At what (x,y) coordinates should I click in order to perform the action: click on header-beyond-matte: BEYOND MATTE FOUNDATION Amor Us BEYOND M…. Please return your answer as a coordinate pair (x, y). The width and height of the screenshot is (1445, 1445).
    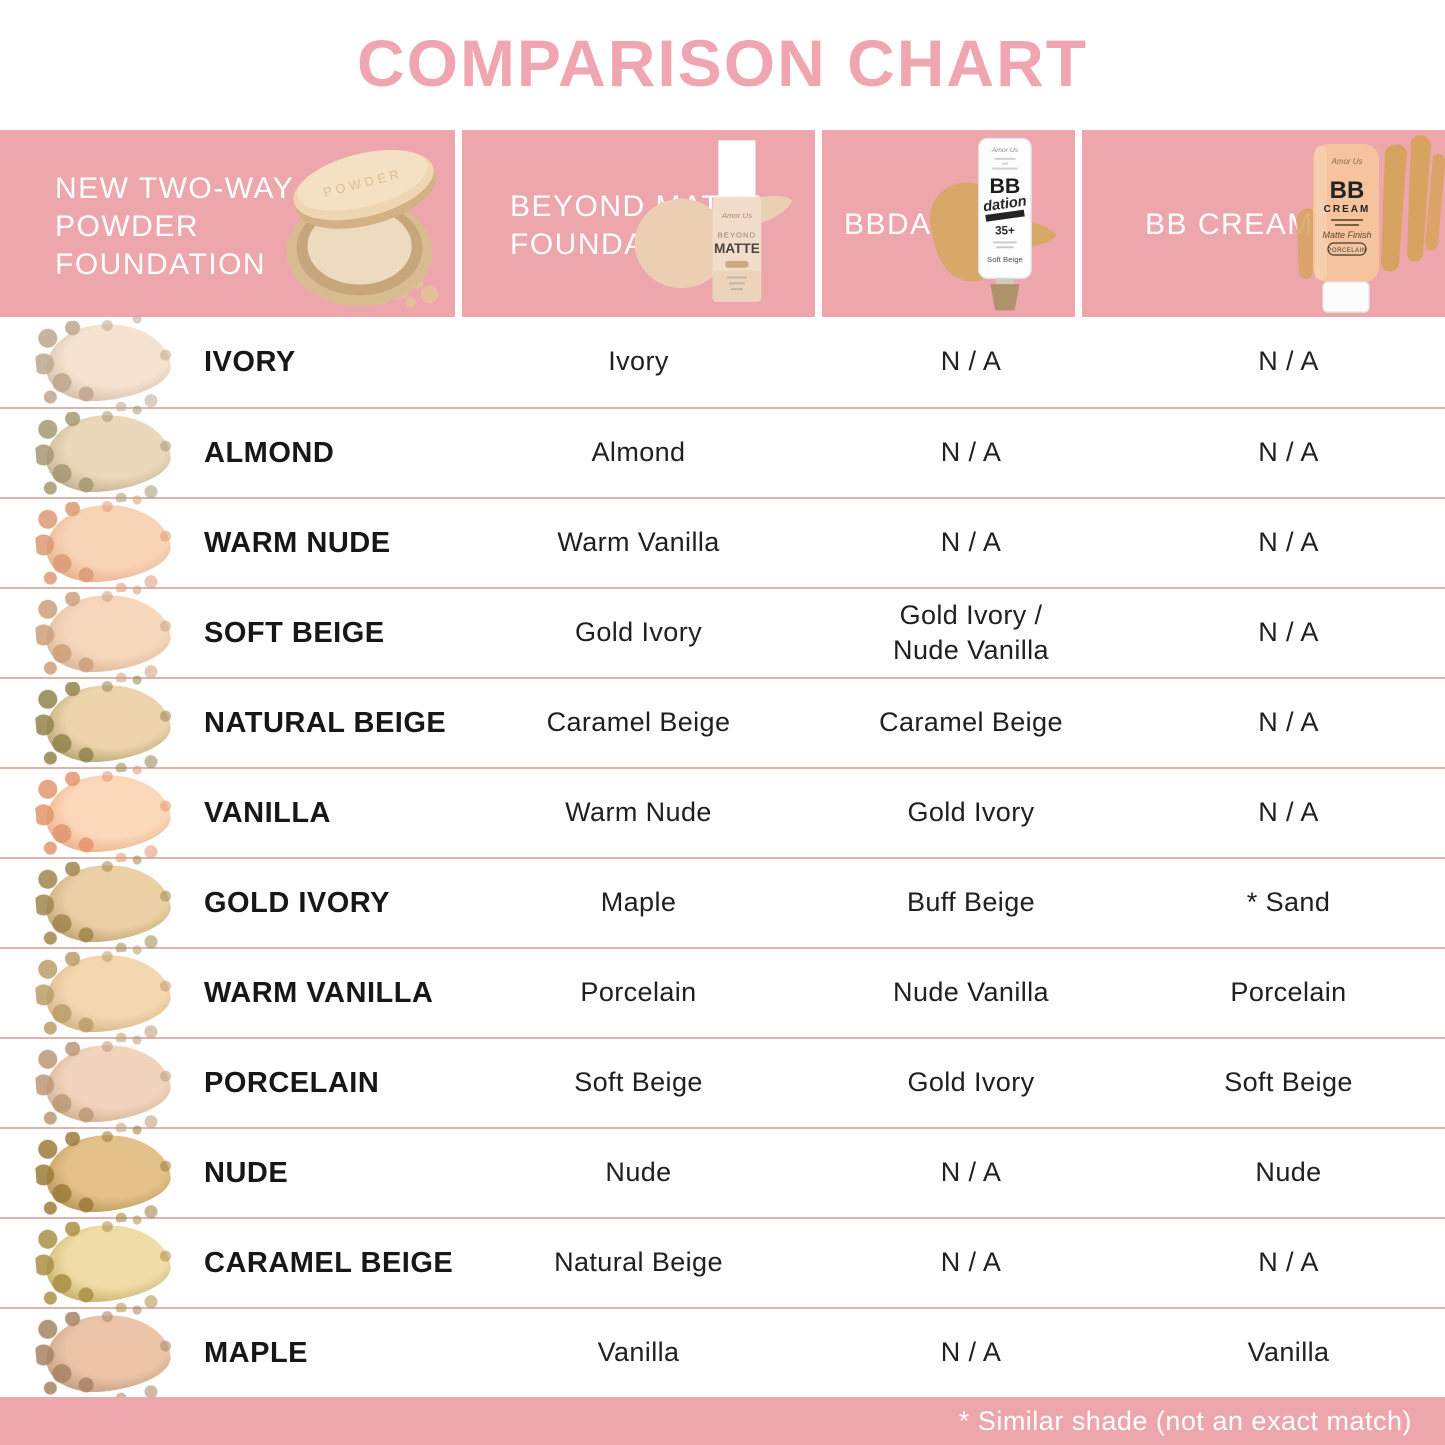
    Looking at the image, I should click on (638, 223).